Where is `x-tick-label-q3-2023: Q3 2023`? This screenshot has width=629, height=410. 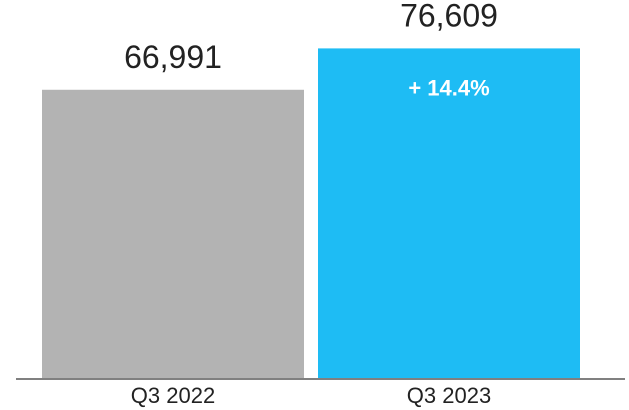
x-tick-label-q3-2023: Q3 2023 is located at coordinates (449, 395).